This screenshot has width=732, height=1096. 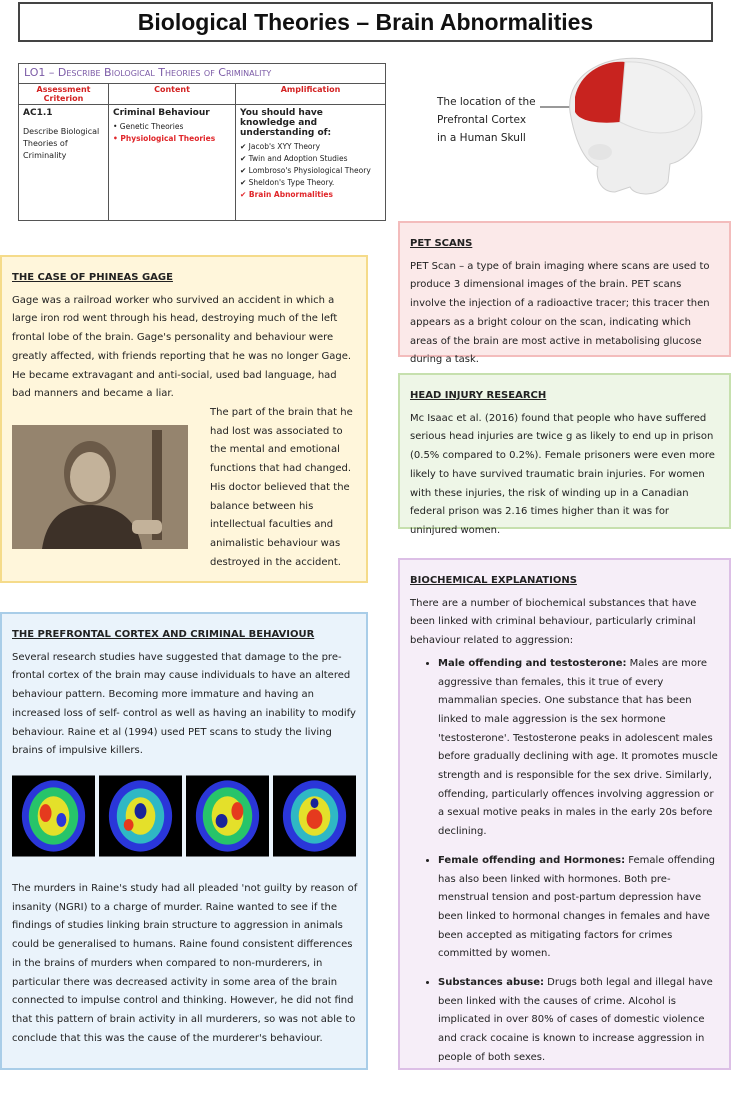 I want to click on gage-photo, so click(x=100, y=487).